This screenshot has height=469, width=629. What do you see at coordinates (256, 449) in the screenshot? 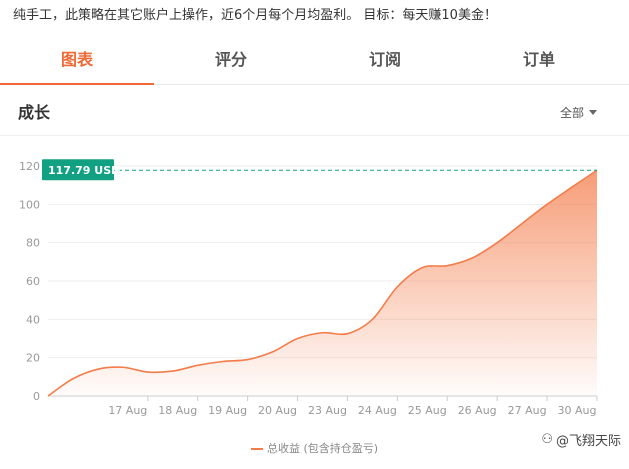
I see `legend-swatch` at bounding box center [256, 449].